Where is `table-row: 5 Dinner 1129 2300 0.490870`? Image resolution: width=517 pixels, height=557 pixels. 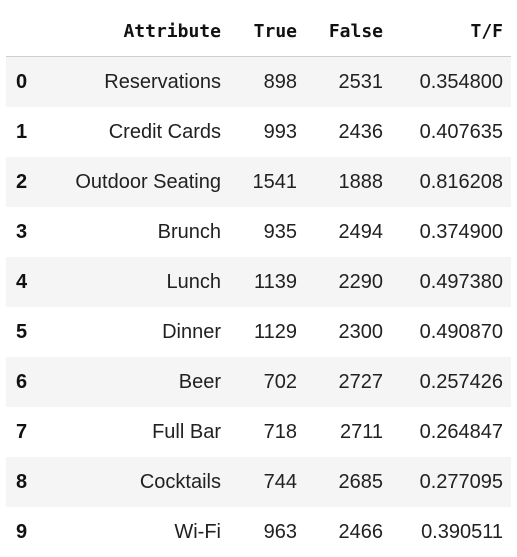 table-row: 5 Dinner 1129 2300 0.490870 is located at coordinates (258, 332).